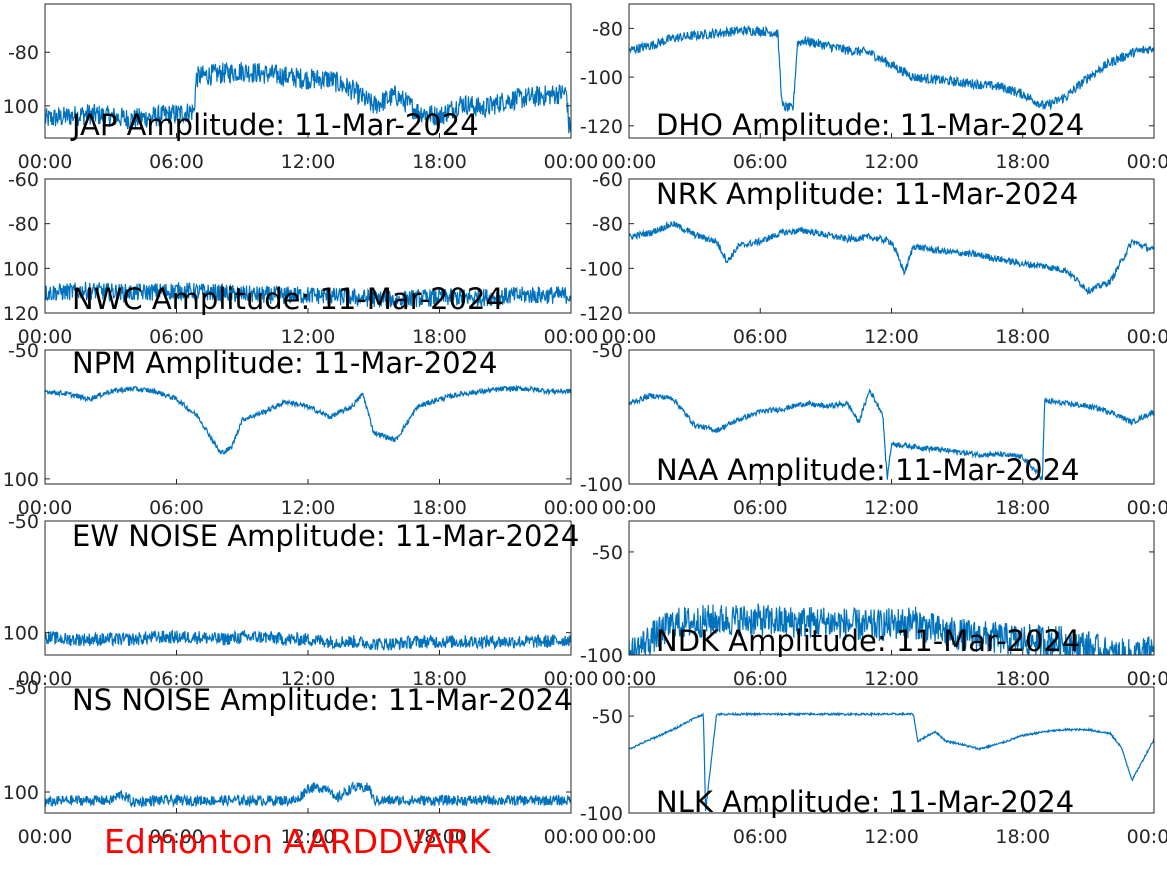 The height and width of the screenshot is (875, 1167). What do you see at coordinates (868, 641) in the screenshot?
I see `panel-title: NDK Amplitude: 11-Mar-2024` at bounding box center [868, 641].